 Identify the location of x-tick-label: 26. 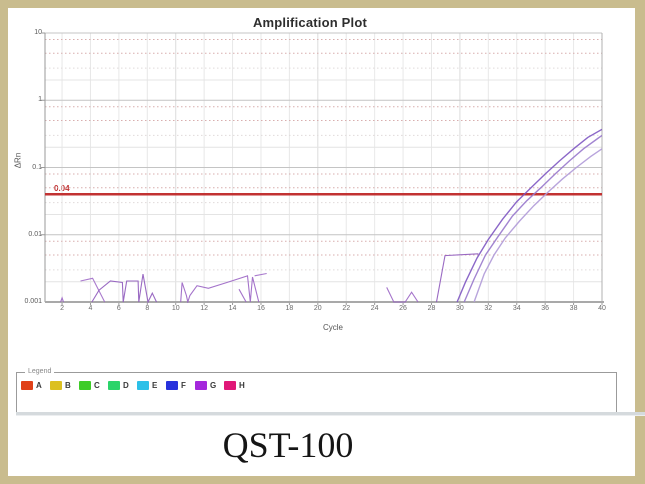
(403, 308).